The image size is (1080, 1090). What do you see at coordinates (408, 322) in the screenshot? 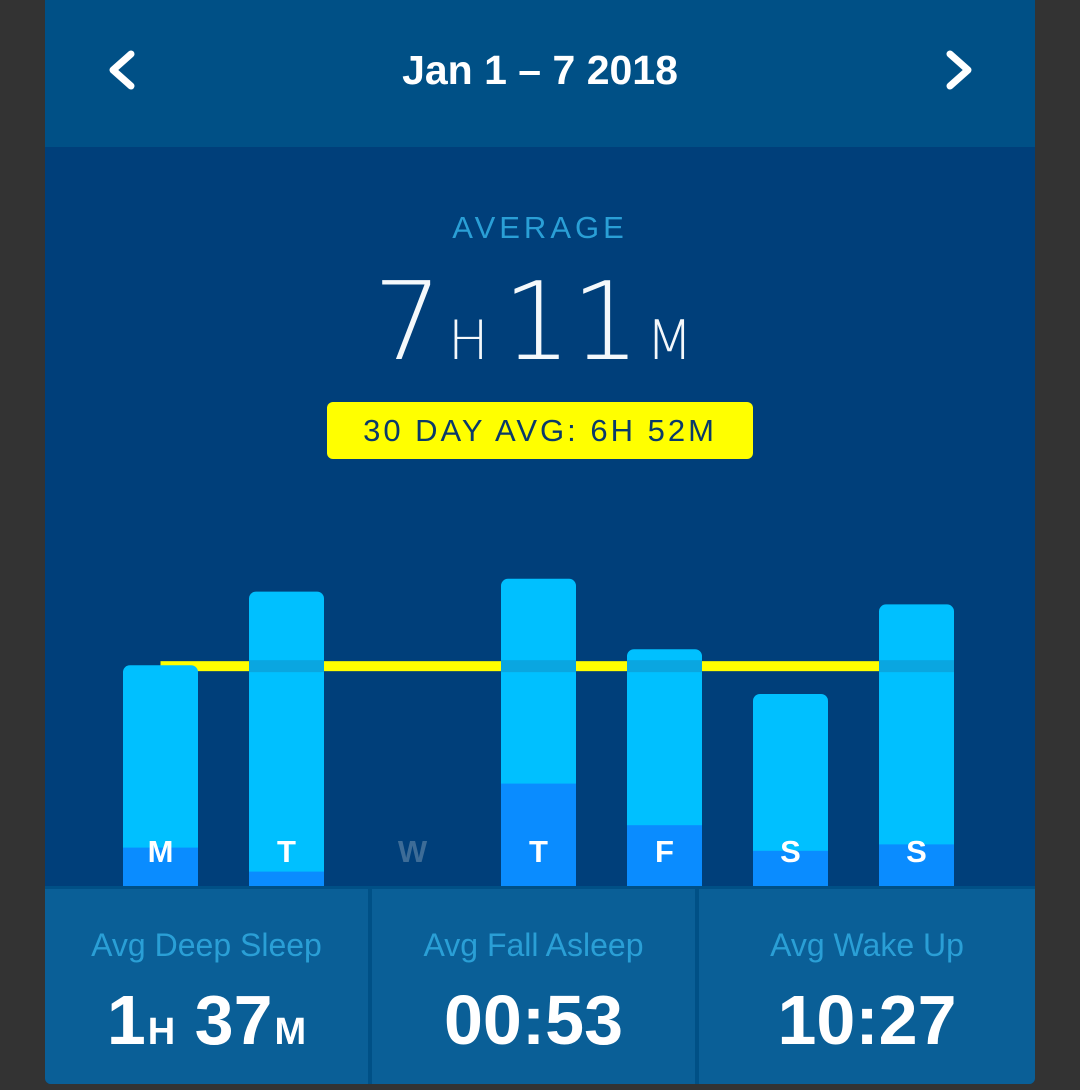
I see `average-hours: 7` at bounding box center [408, 322].